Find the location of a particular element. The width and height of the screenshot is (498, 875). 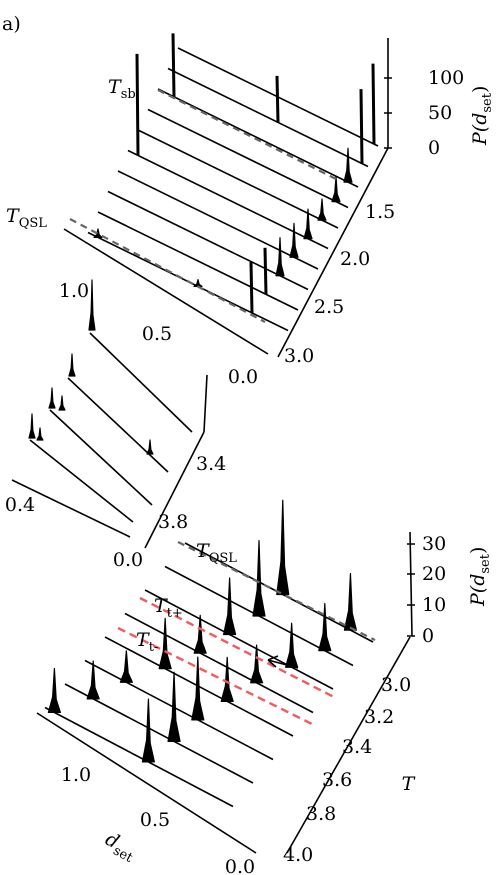

z-tick-label: 20 is located at coordinates (434, 574).